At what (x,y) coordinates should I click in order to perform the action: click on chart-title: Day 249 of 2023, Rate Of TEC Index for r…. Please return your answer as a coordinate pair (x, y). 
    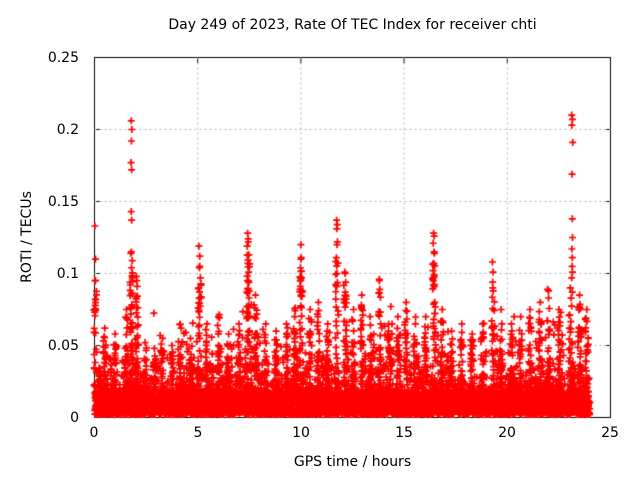
    Looking at the image, I should click on (352, 25).